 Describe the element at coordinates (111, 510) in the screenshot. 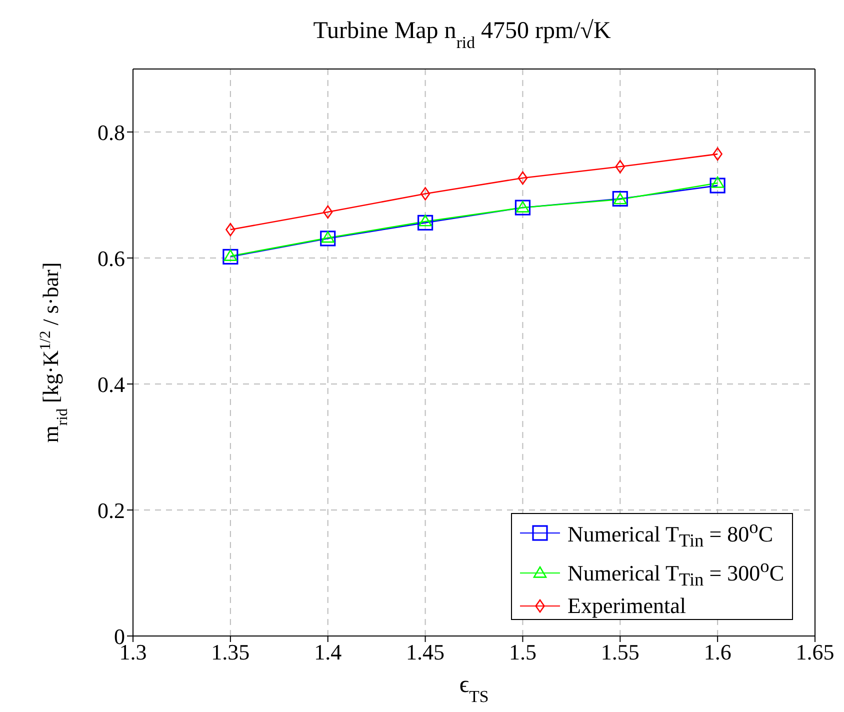

I see `y-tick-label: 0.2` at that location.